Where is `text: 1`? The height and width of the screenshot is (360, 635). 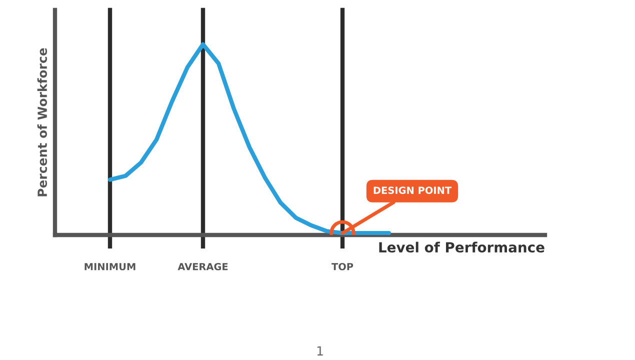
text: 1 is located at coordinates (320, 351).